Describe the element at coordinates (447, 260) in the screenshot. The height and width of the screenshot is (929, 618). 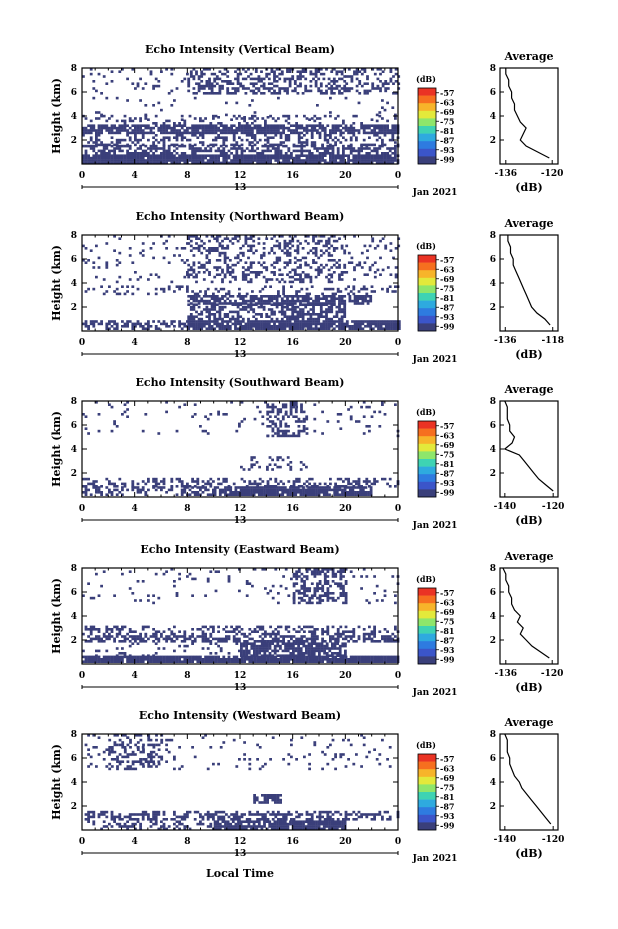
I see `colorbar-label: -57` at that location.